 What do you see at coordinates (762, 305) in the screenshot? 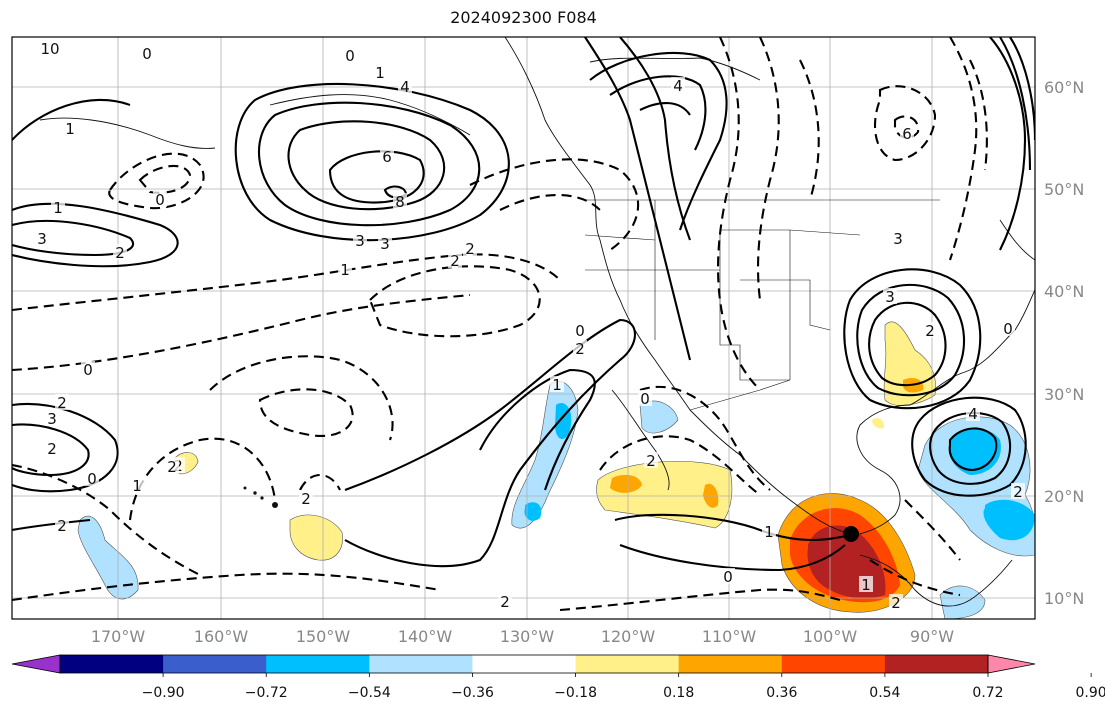
I see `political-borders` at bounding box center [762, 305].